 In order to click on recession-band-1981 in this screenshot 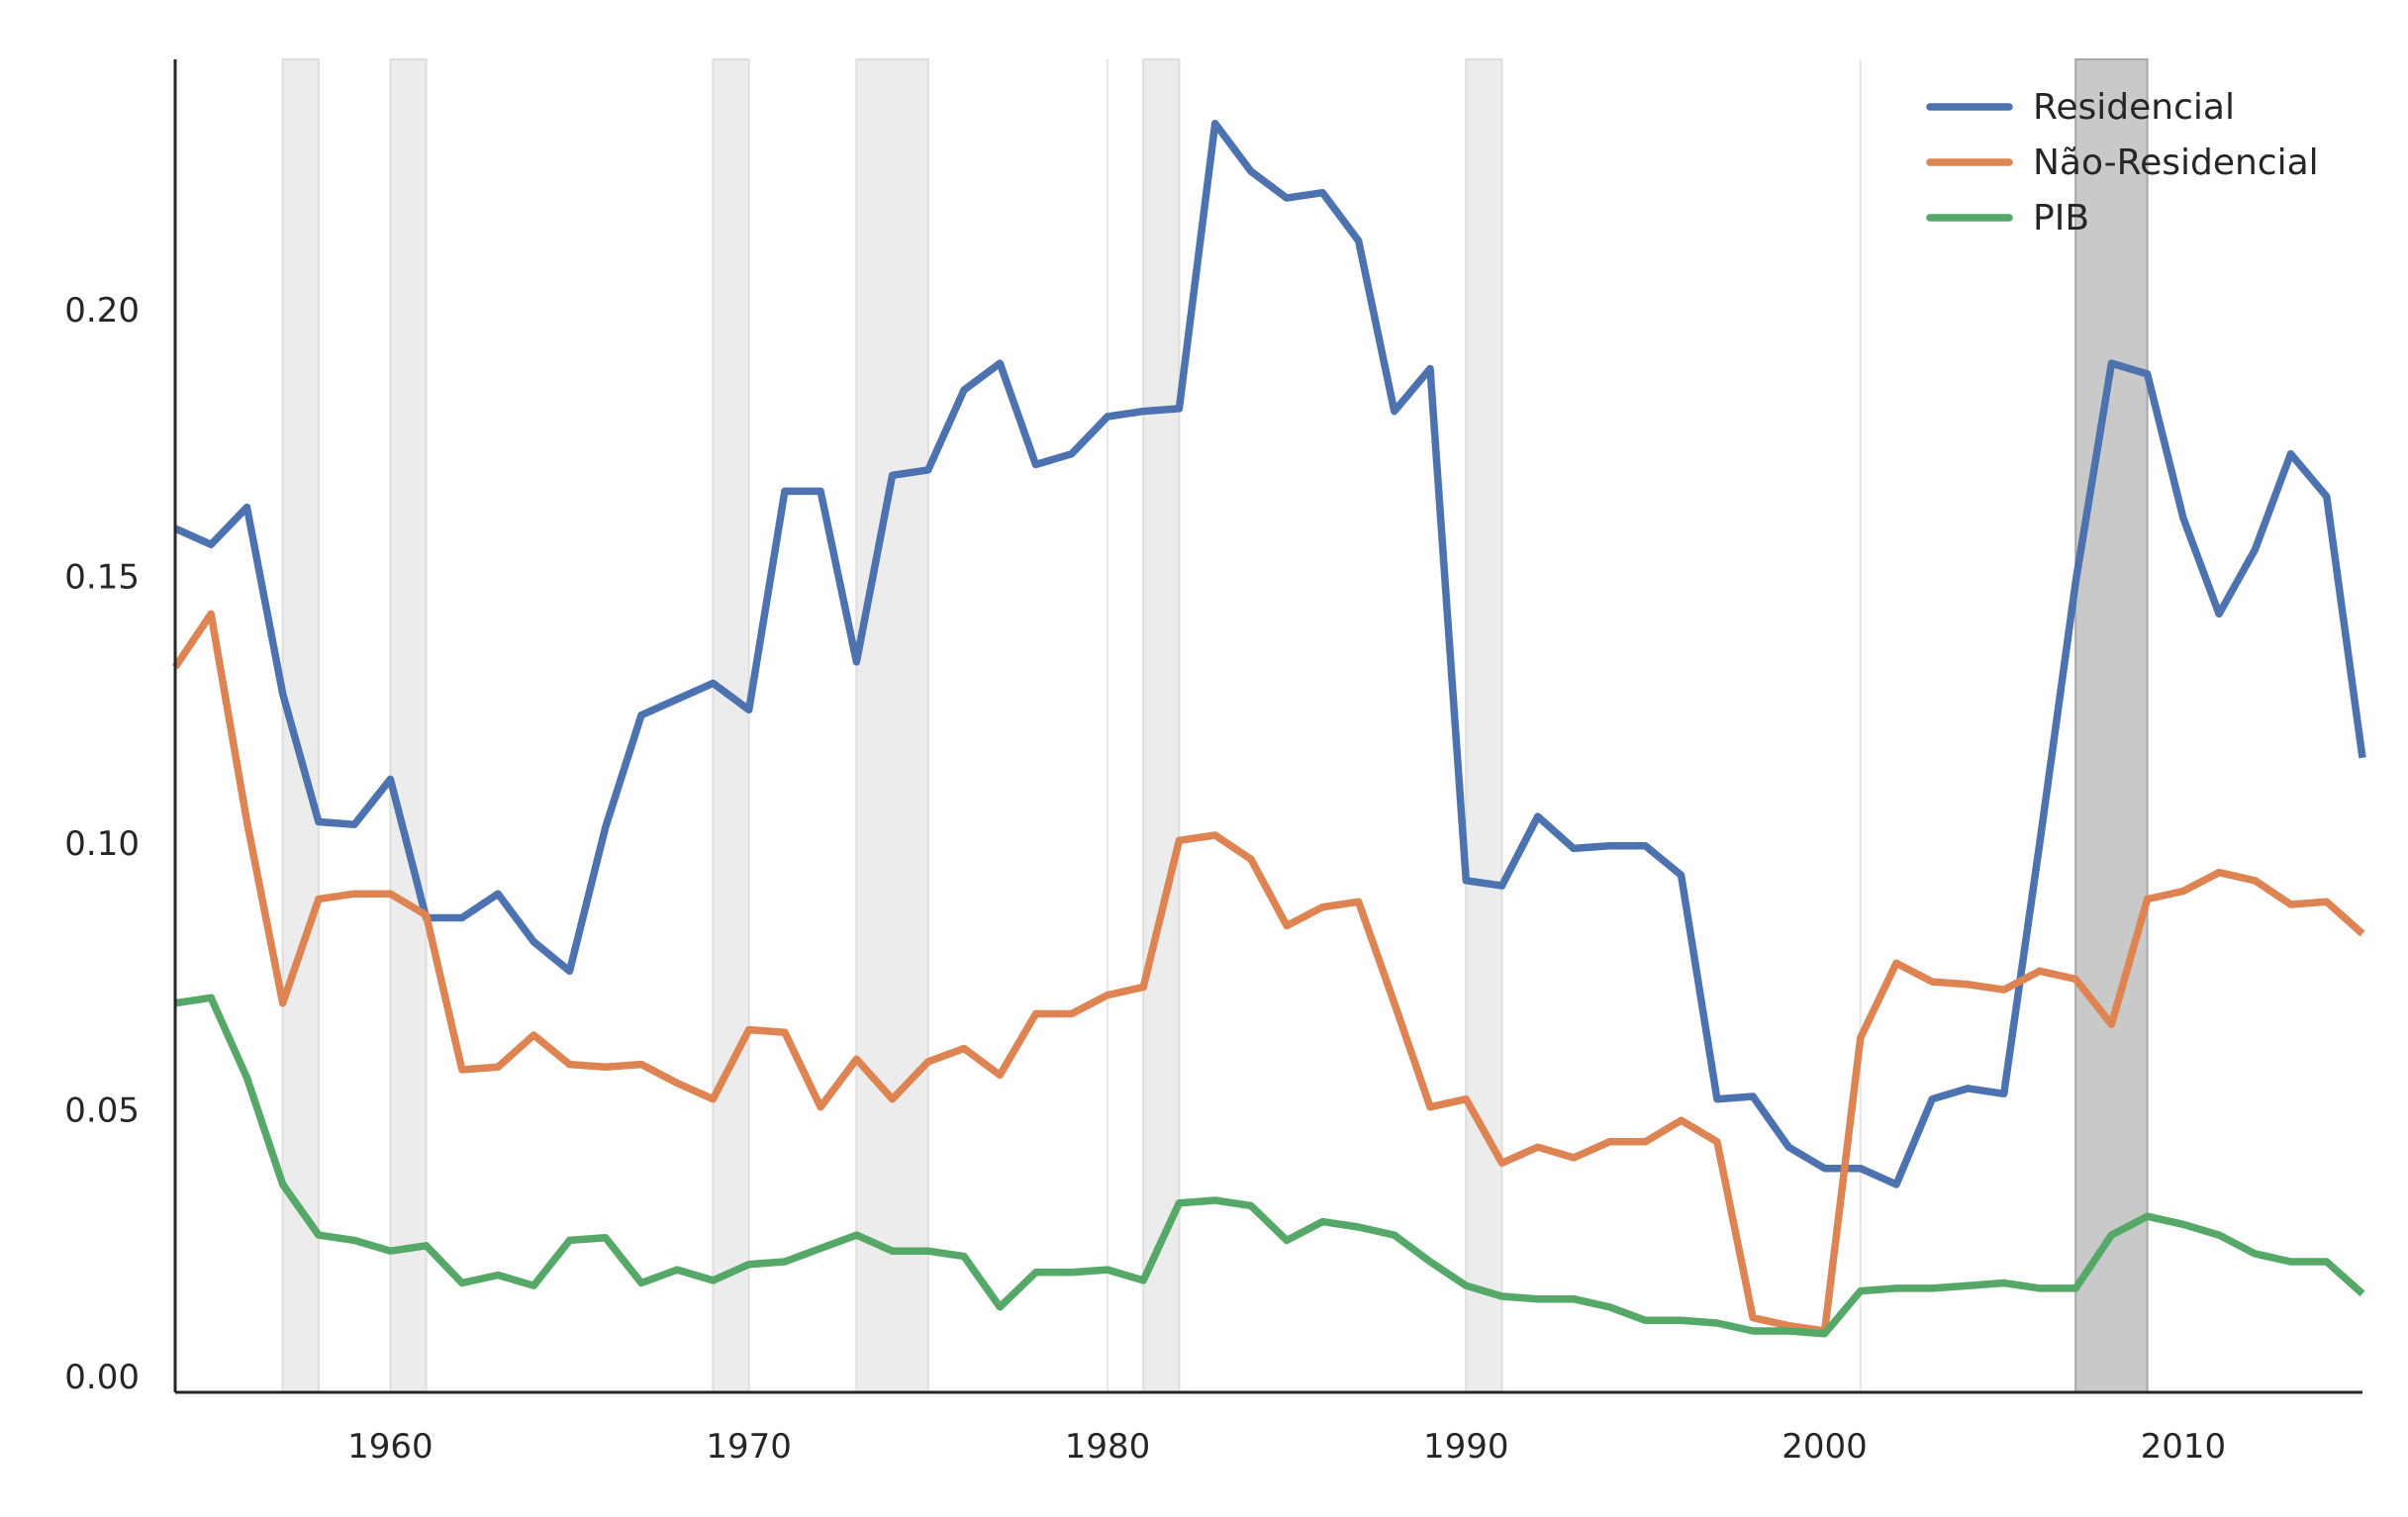, I will do `click(1161, 725)`.